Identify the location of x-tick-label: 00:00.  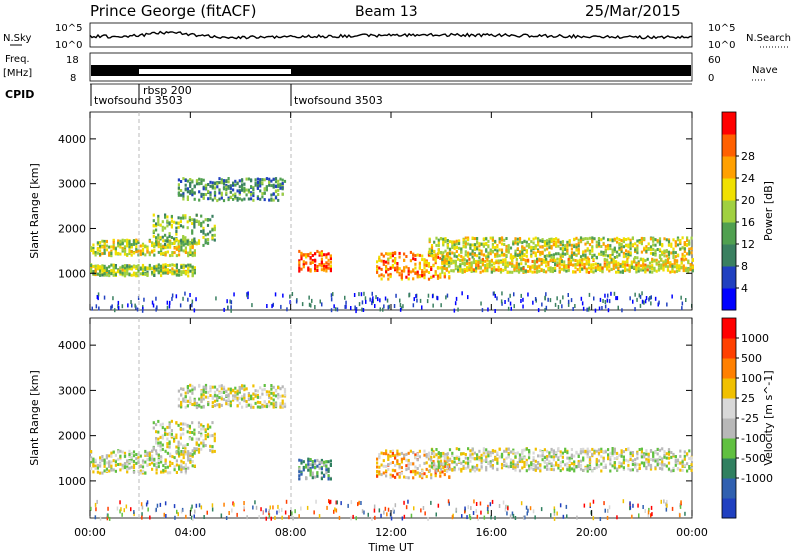
(692, 532).